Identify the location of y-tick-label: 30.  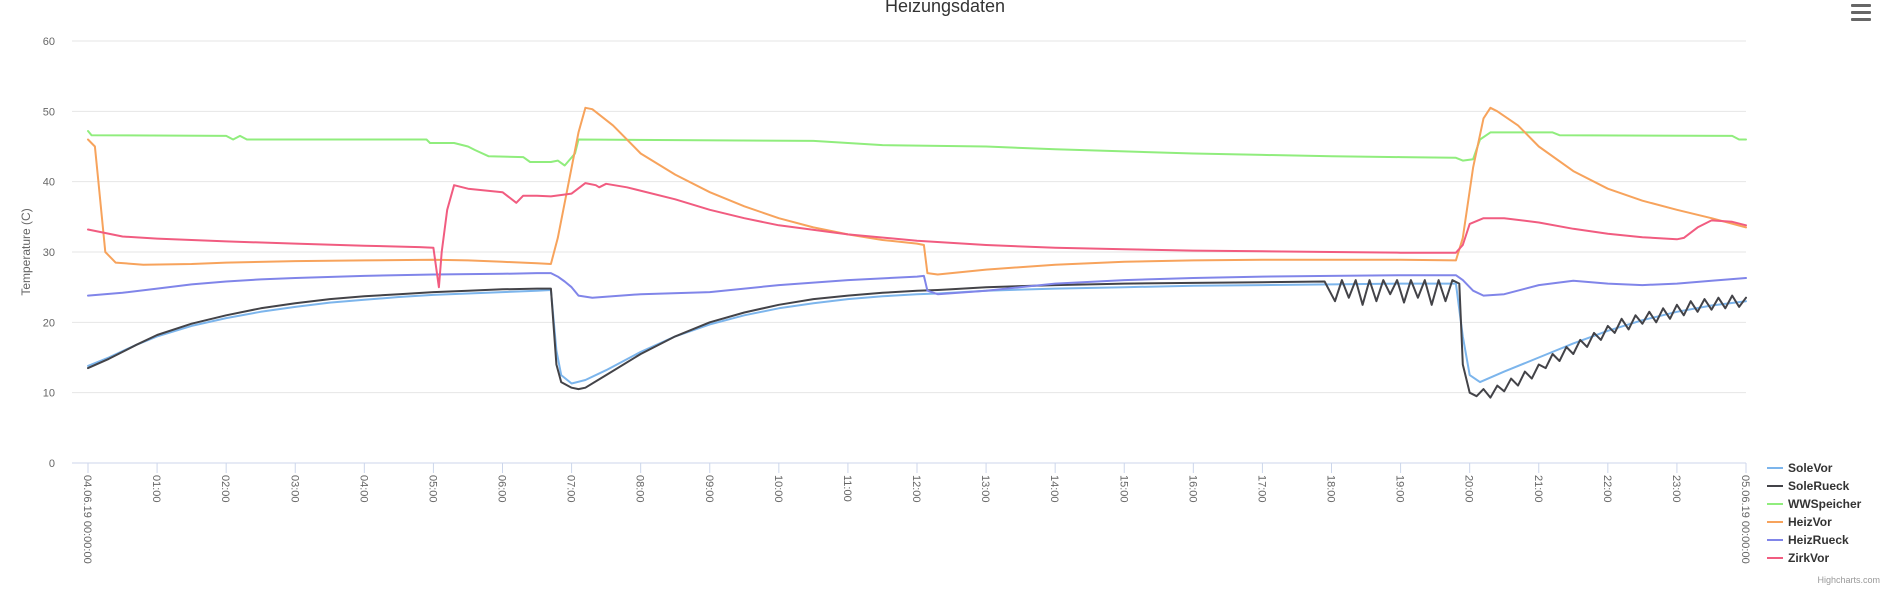
(49, 253).